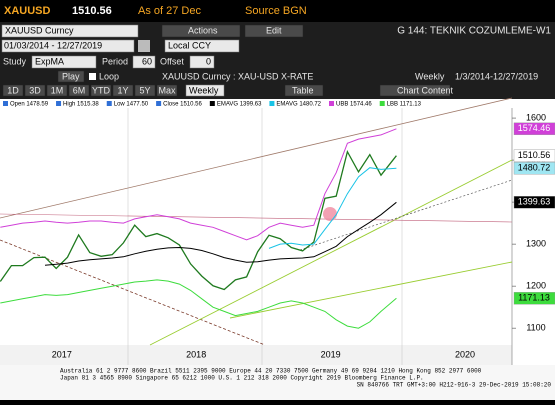  I want to click on table-button, so click(304, 90).